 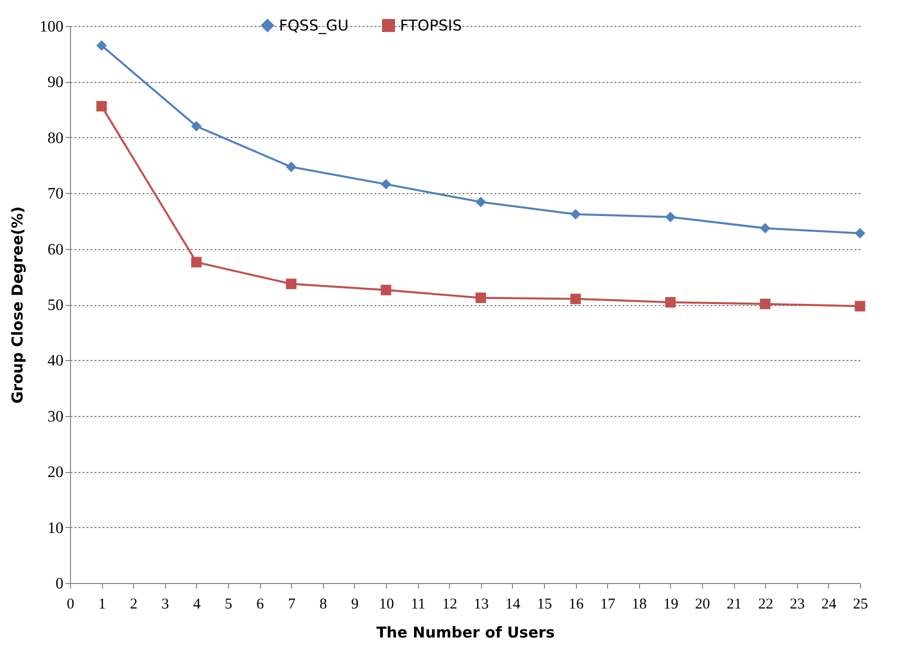 I want to click on y-tick-label: 80, so click(x=56, y=138).